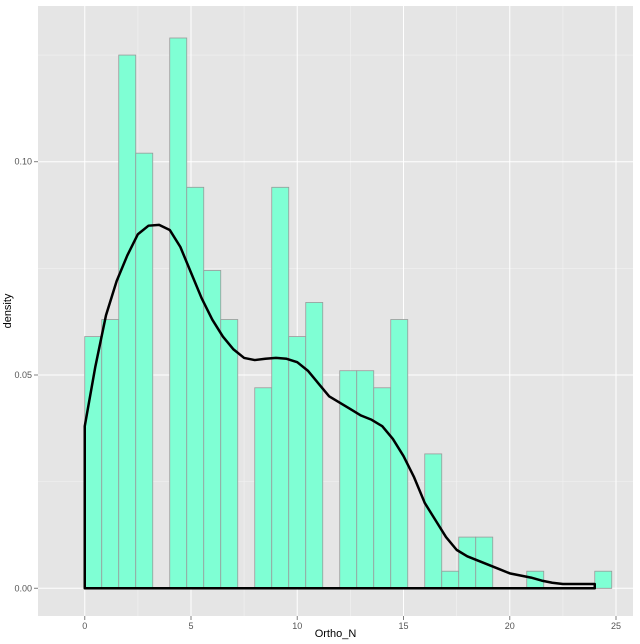 The image size is (640, 644). Describe the element at coordinates (23, 162) in the screenshot. I see `y-tick-label: 0.10` at that location.